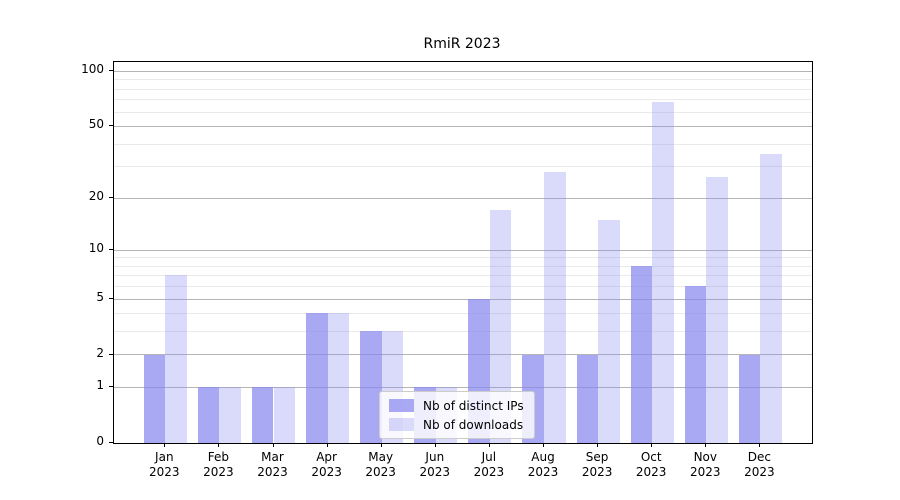  Describe the element at coordinates (489, 445) in the screenshot. I see `x-tick-jul` at that location.